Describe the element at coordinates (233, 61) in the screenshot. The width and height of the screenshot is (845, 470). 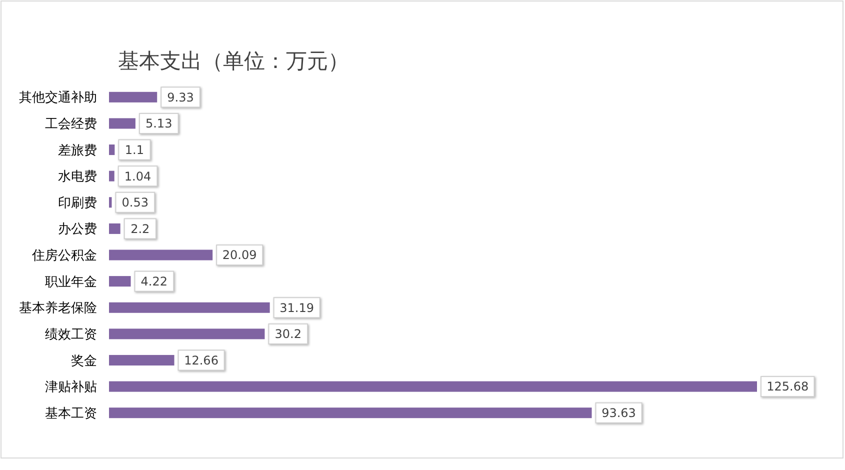
I see `chart-title: 基本支出（单位：万元）` at that location.